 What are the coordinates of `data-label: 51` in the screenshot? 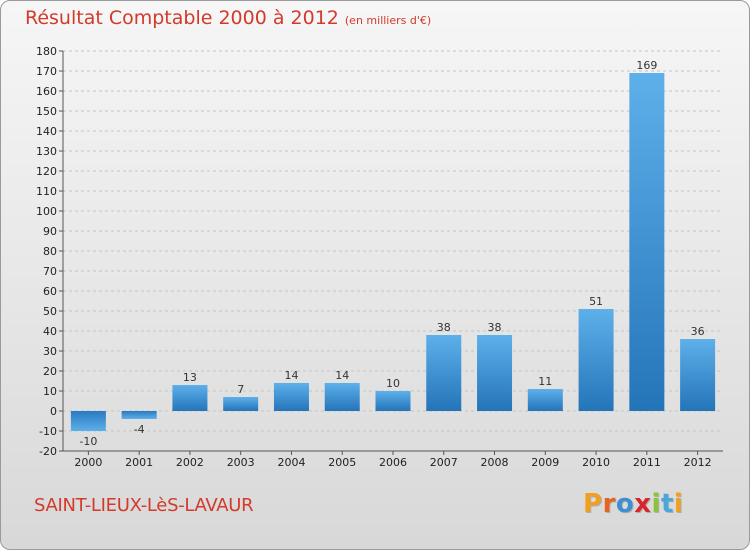 It's located at (596, 301).